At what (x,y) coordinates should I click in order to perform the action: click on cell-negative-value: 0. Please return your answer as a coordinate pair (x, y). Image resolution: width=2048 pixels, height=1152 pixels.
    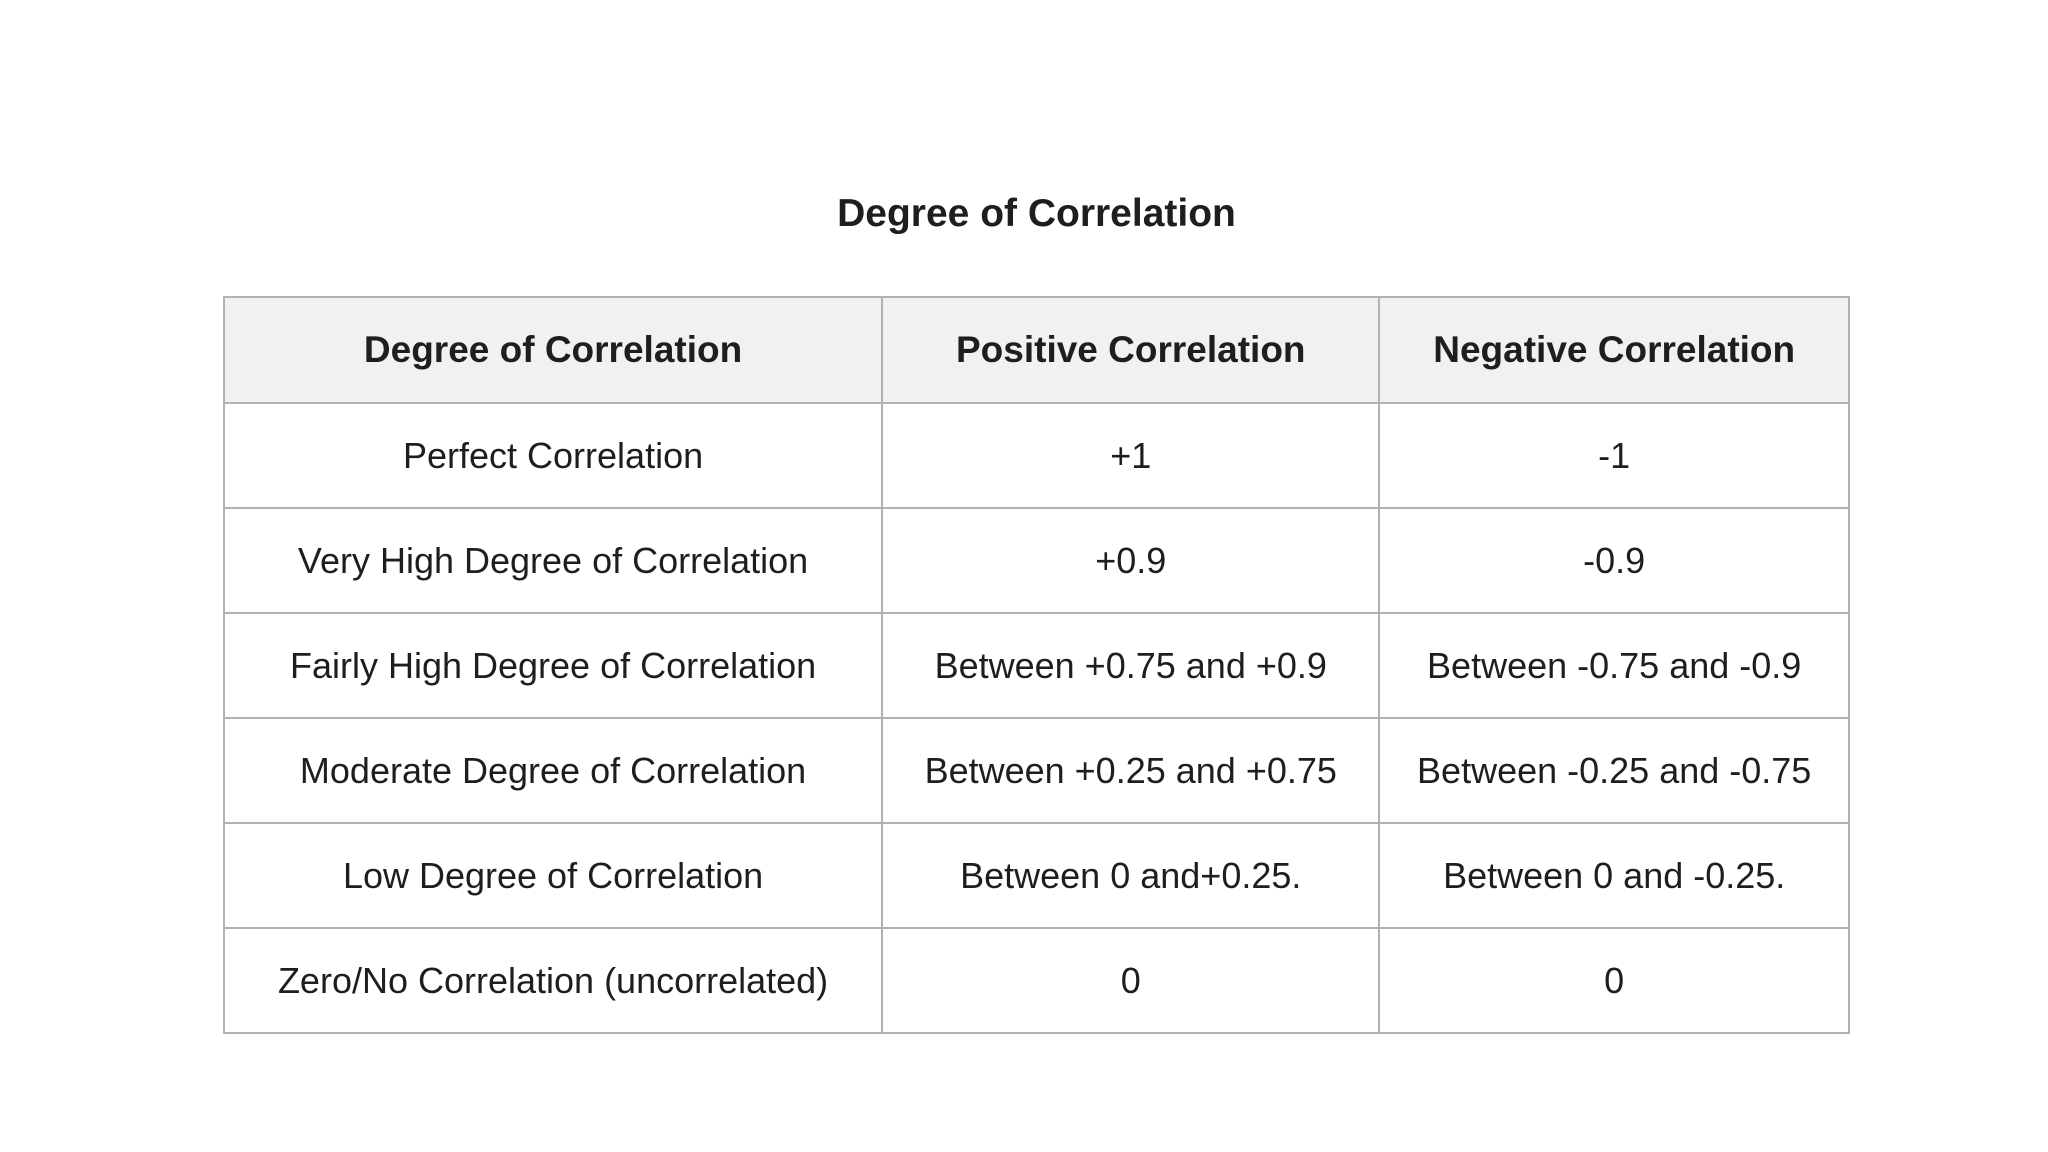
    Looking at the image, I should click on (1614, 980).